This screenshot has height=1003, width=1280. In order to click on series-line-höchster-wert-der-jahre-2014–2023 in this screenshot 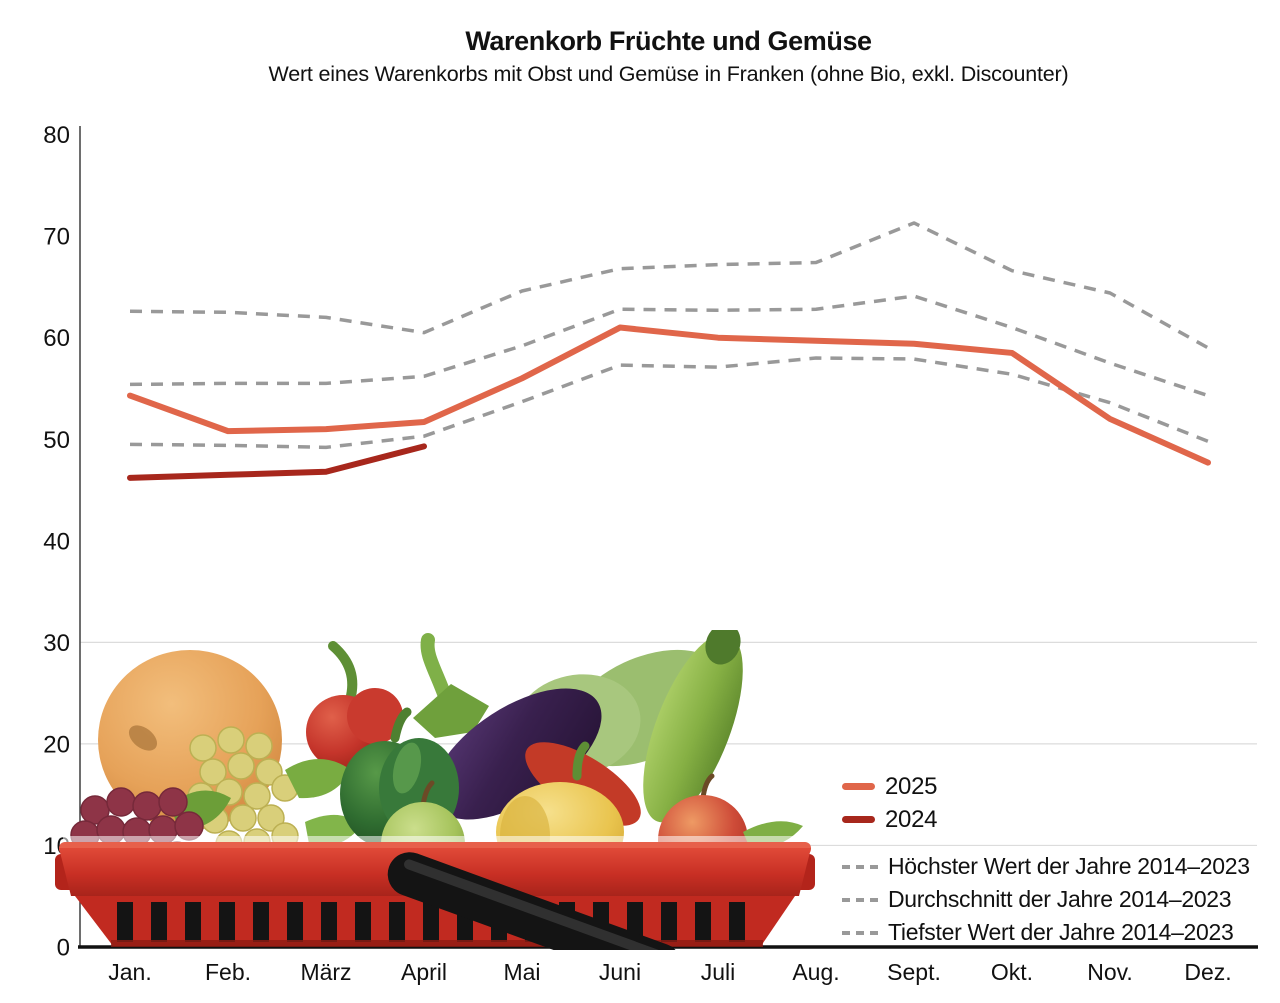, I will do `click(669, 285)`.